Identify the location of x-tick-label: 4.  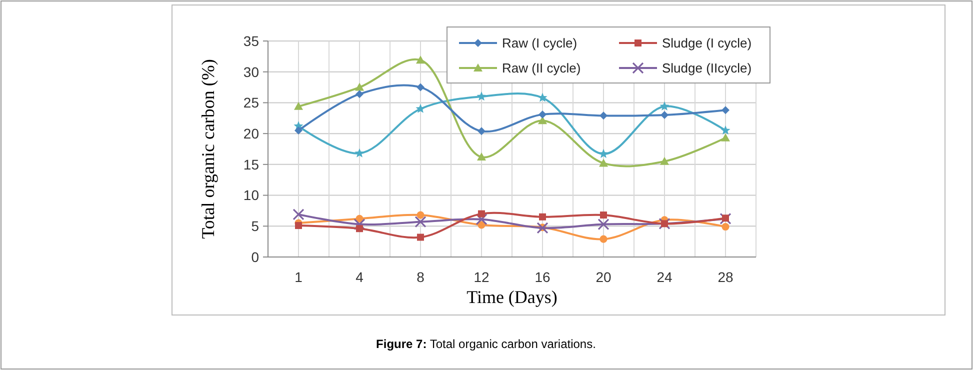
(360, 277).